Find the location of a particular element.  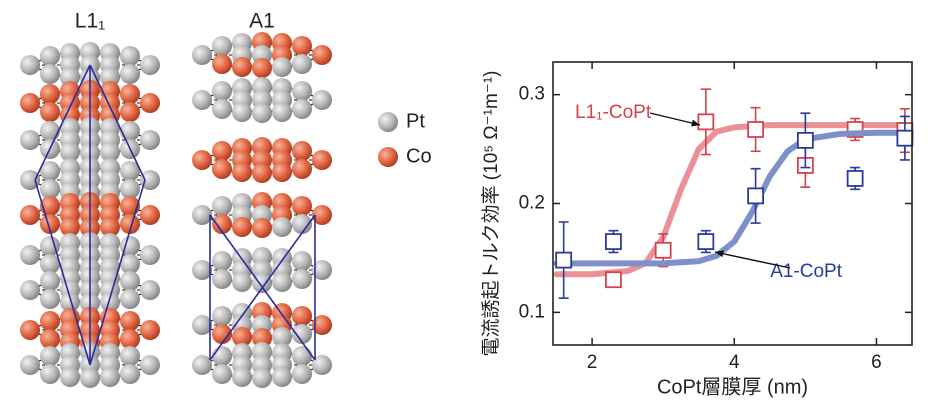

annotation-arrow is located at coordinates (675, 119).